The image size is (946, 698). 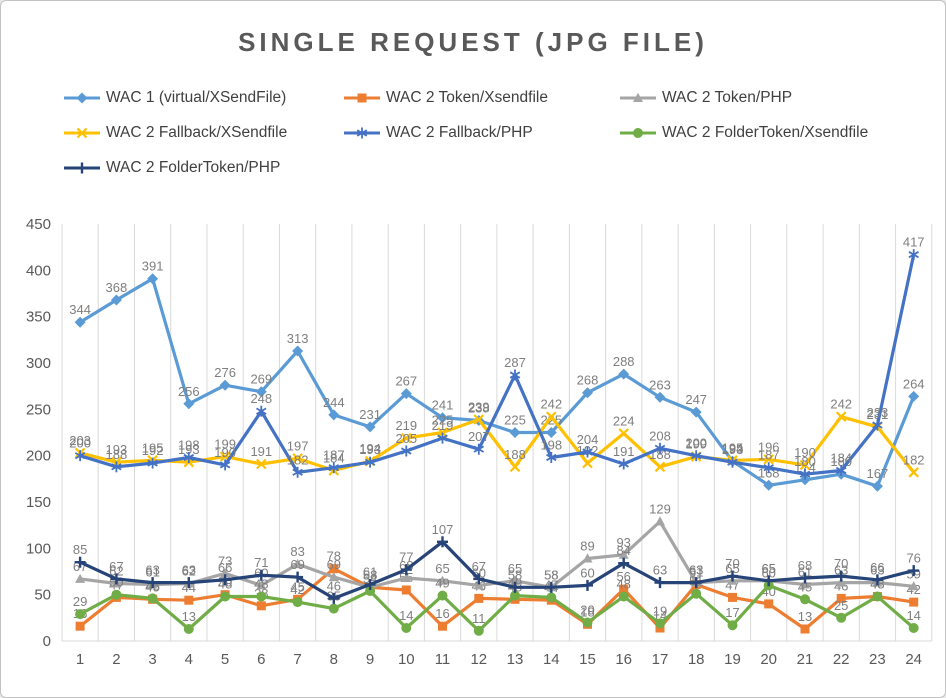 I want to click on data-label: 13, so click(x=805, y=616).